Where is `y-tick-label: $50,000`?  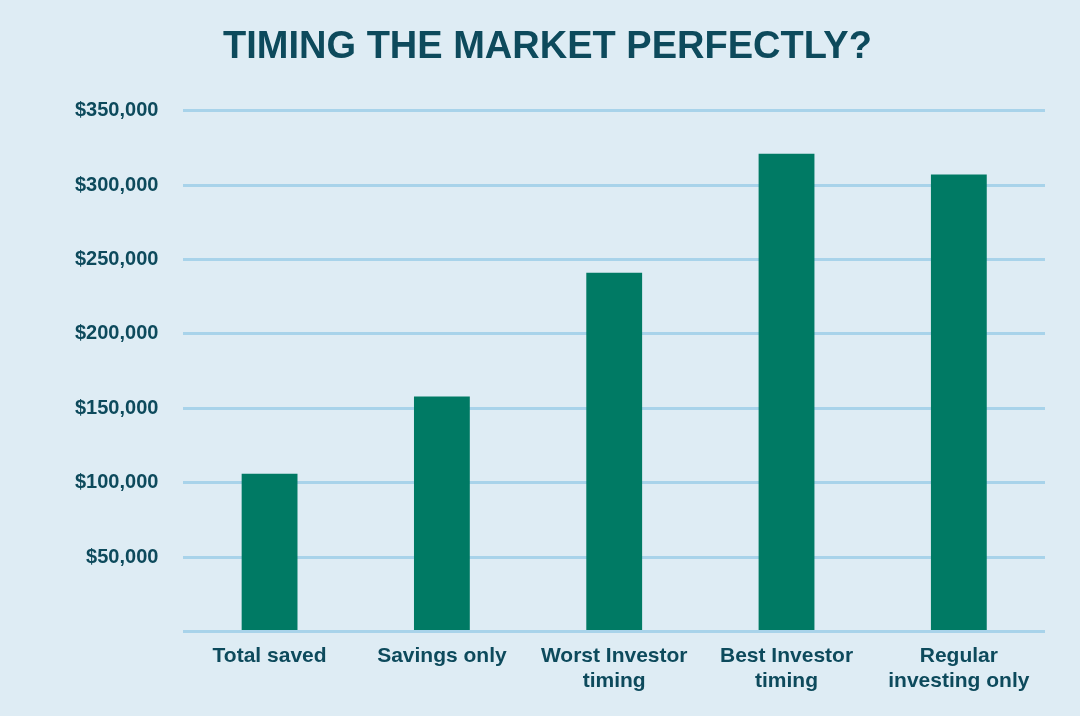
y-tick-label: $50,000 is located at coordinates (122, 555).